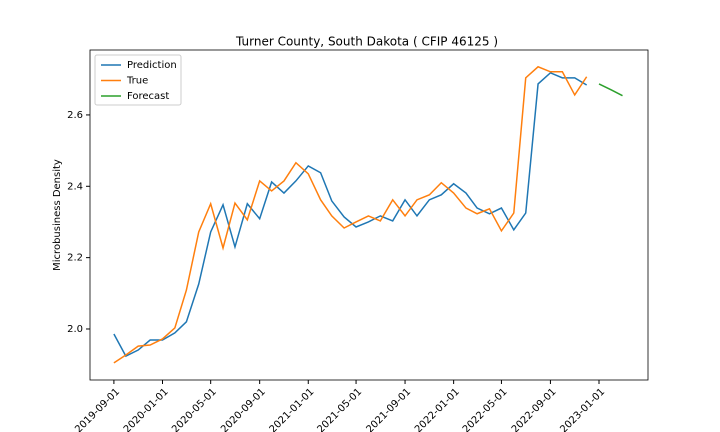  I want to click on legend-box, so click(138, 80).